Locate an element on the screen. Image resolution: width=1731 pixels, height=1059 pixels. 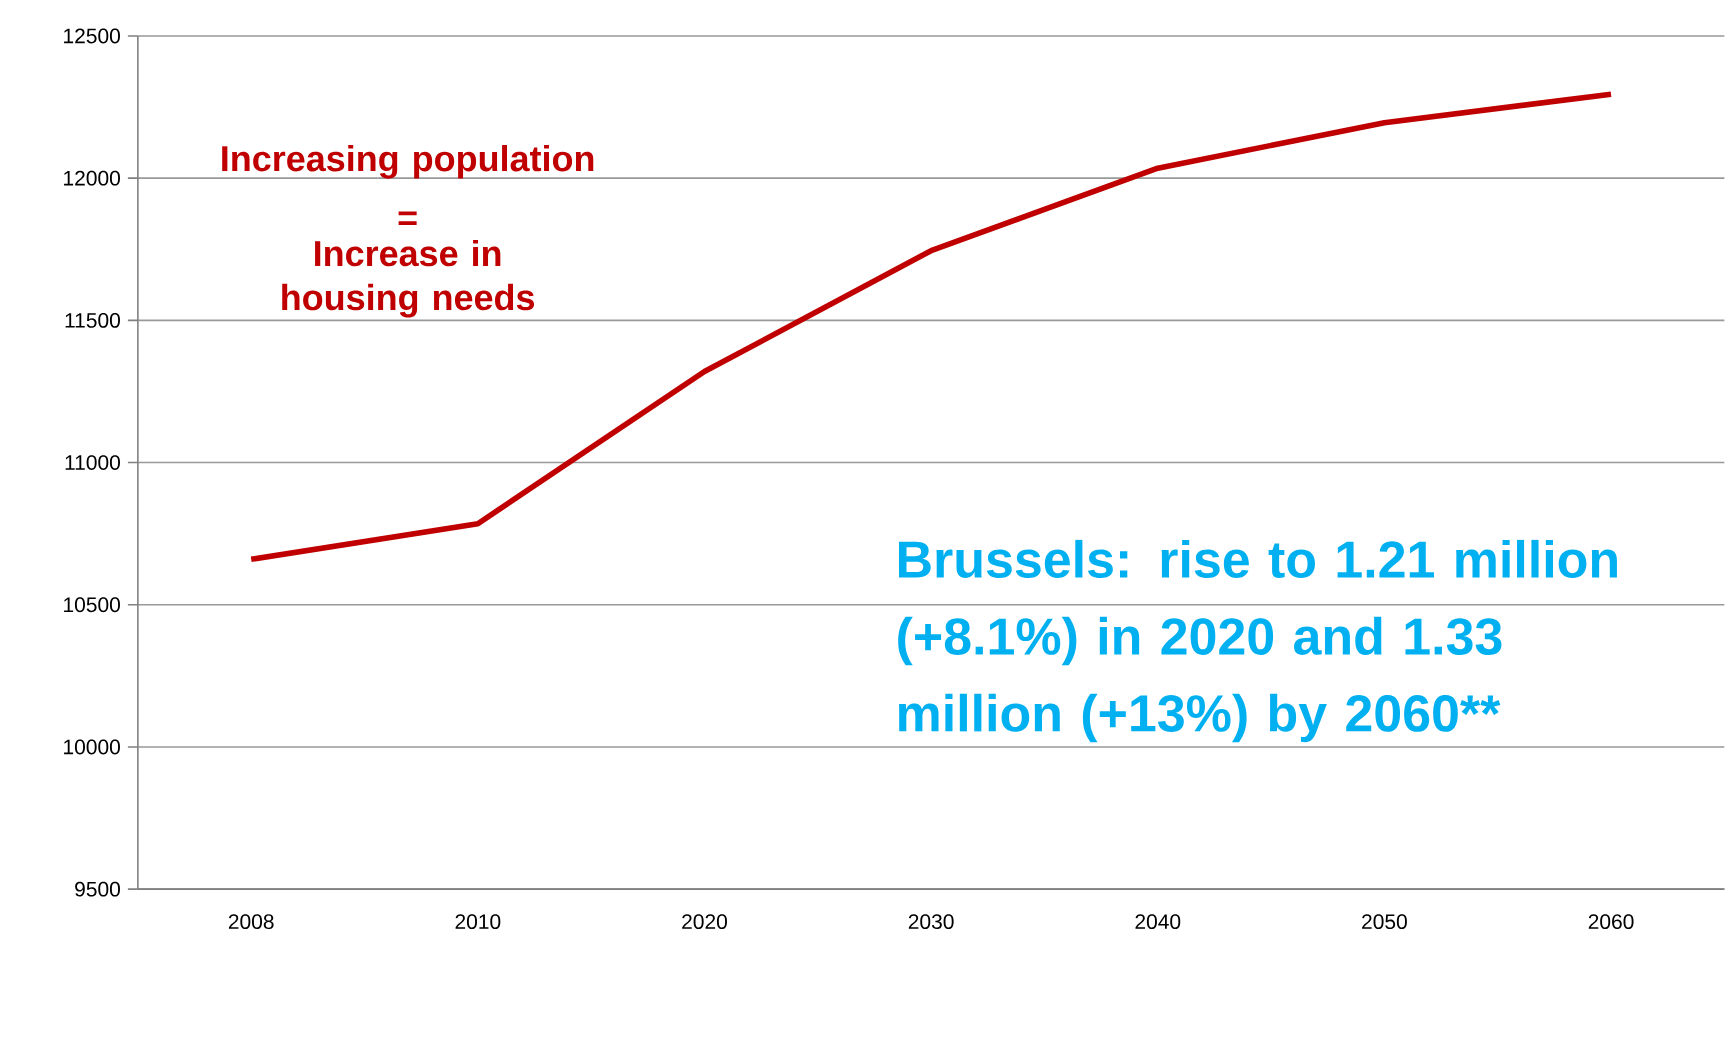
y-tick-label: 9500 is located at coordinates (97, 889).